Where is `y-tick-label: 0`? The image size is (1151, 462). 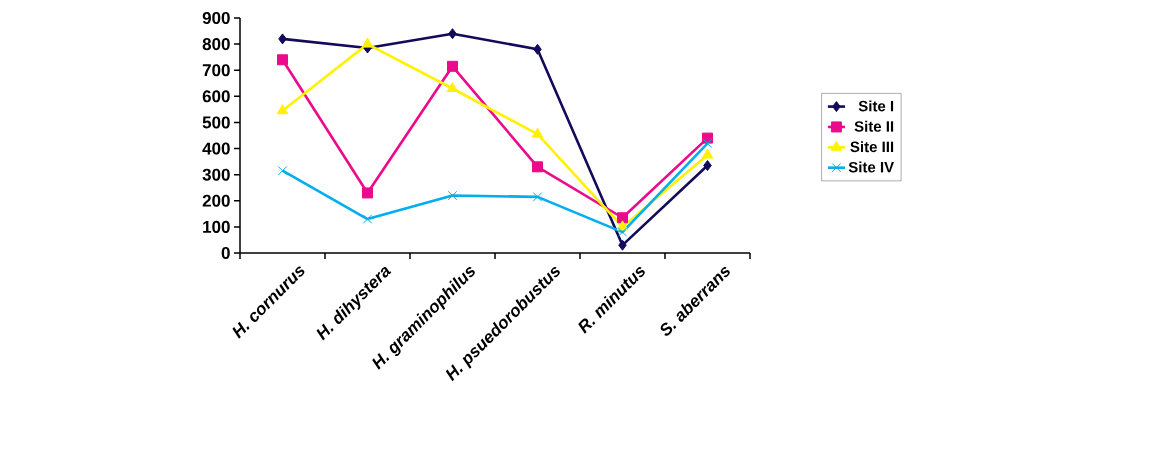
y-tick-label: 0 is located at coordinates (225, 253).